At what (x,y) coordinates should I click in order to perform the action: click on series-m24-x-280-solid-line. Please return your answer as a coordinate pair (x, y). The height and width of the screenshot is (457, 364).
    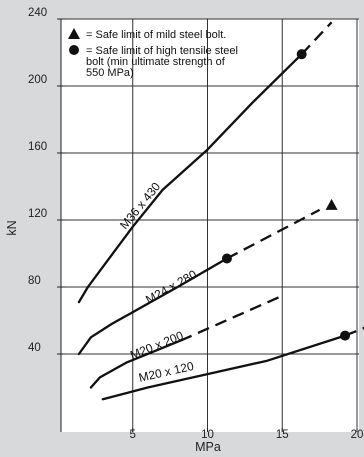
    Looking at the image, I should click on (153, 306).